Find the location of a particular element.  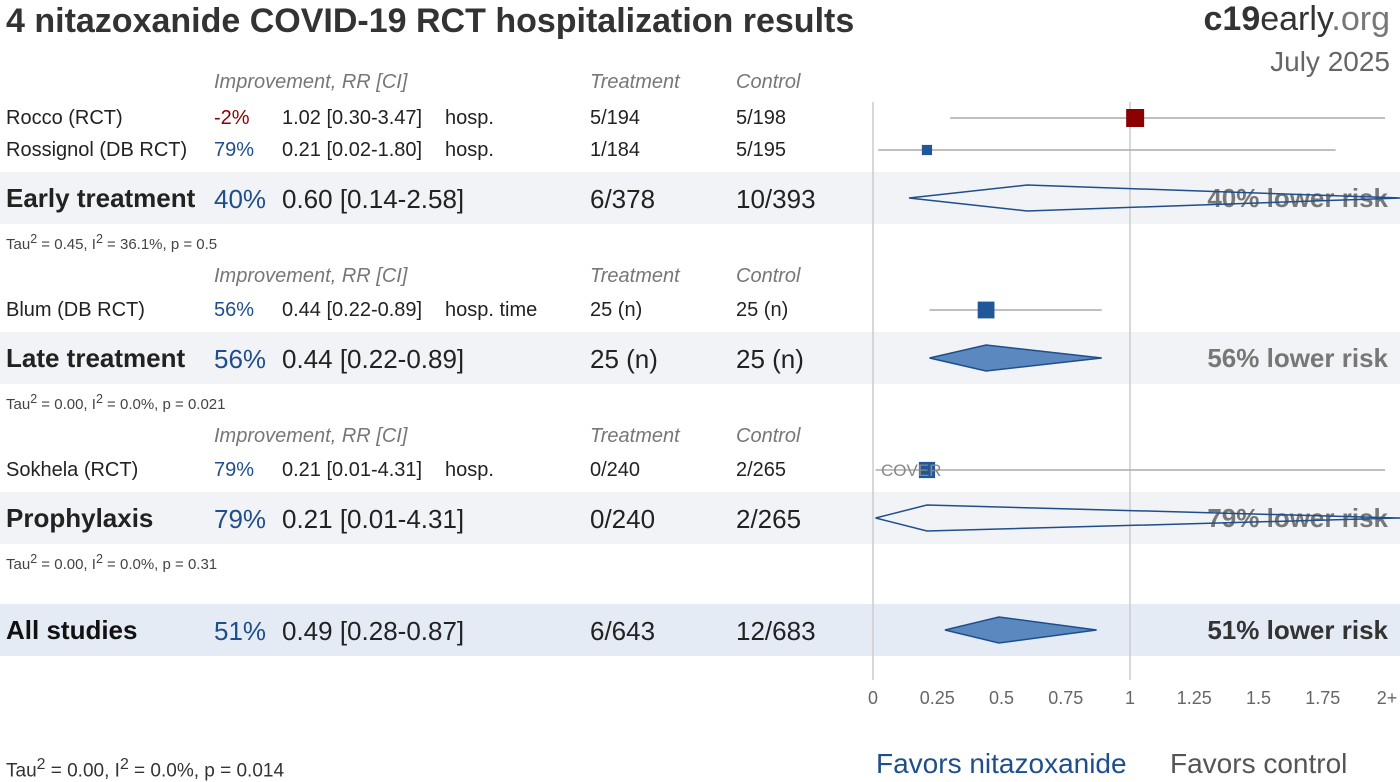

favors-control-label: Favors control is located at coordinates (1259, 763).